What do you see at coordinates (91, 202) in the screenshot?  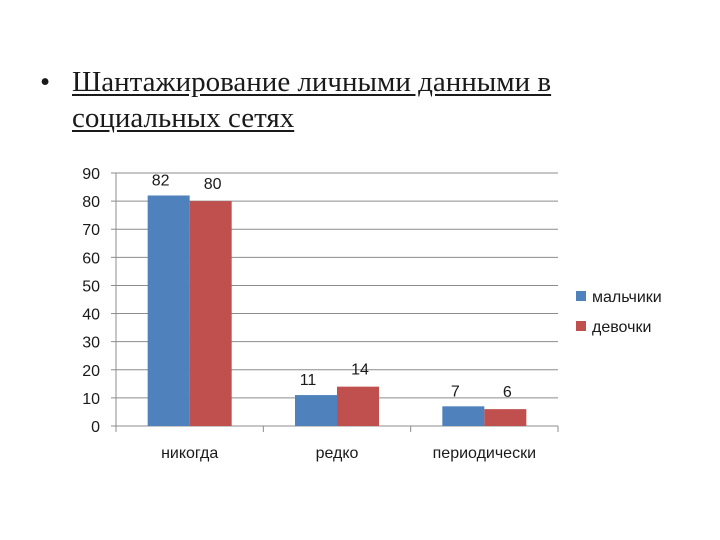 I see `y-tick-label: 80` at bounding box center [91, 202].